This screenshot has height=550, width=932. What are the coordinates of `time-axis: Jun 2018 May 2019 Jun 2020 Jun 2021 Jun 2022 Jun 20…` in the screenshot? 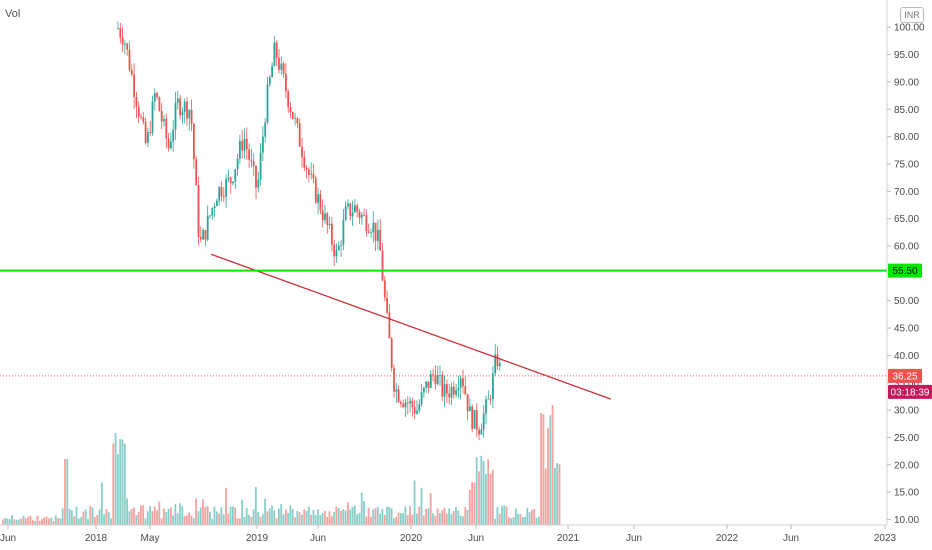 It's located at (448, 534).